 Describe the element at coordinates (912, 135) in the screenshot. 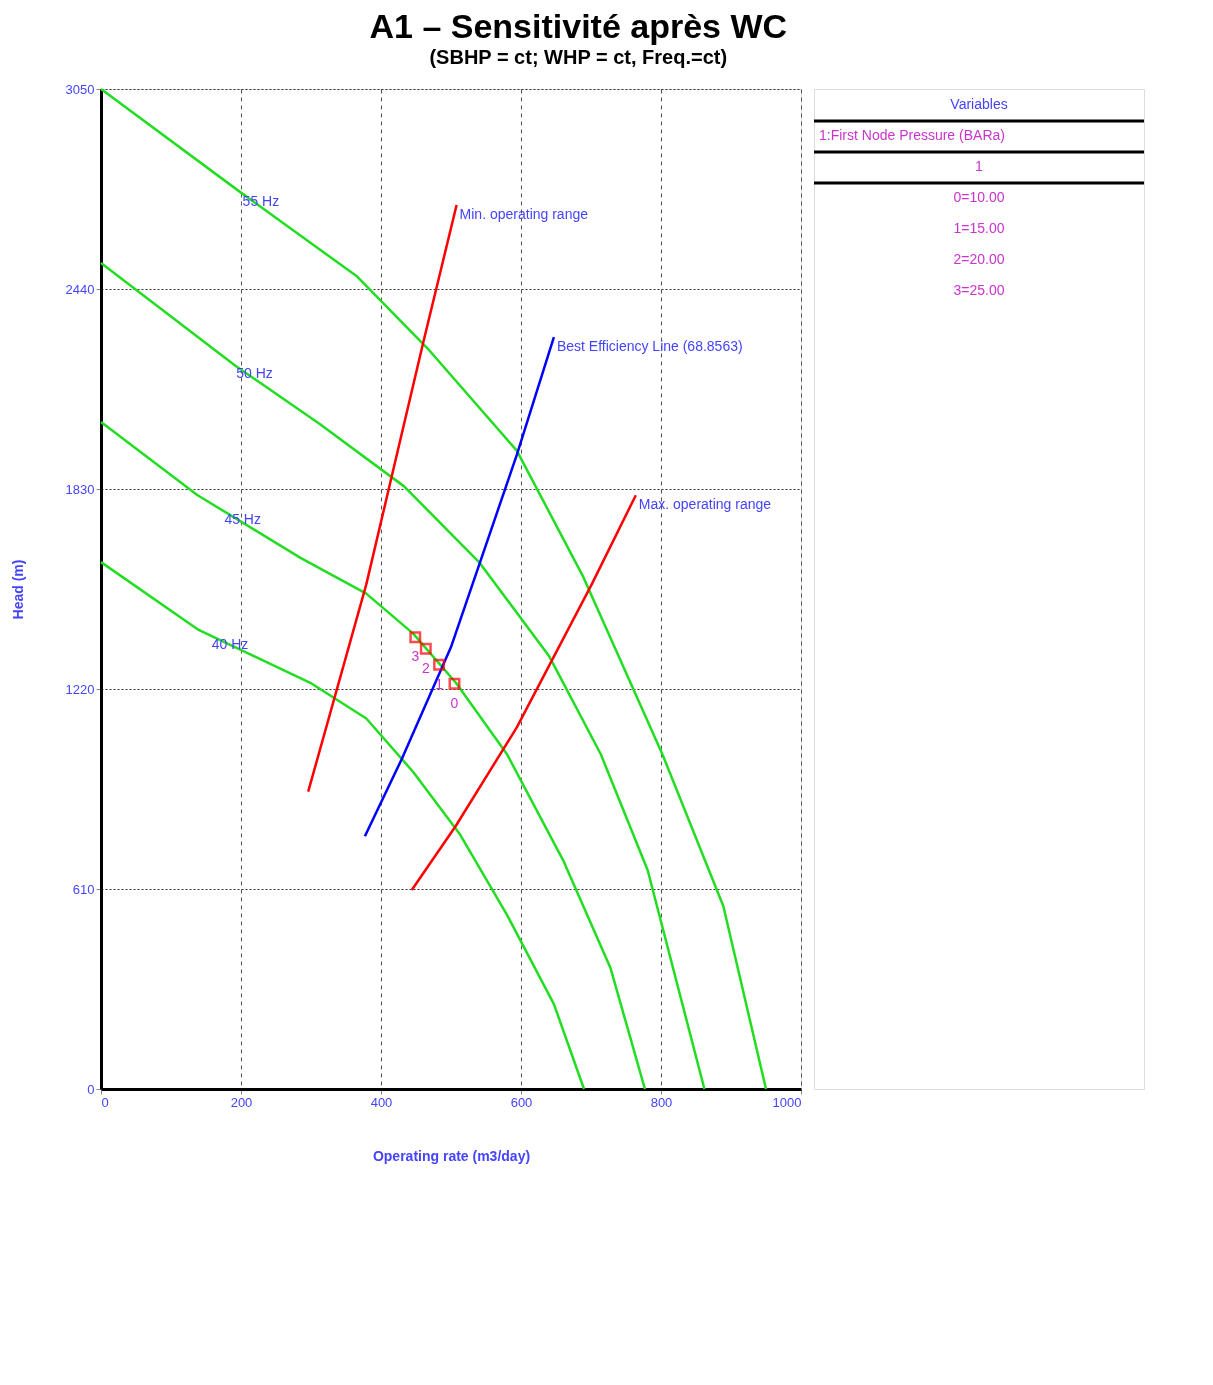

I see `text: 1:First Node Pressure (BARa)` at that location.